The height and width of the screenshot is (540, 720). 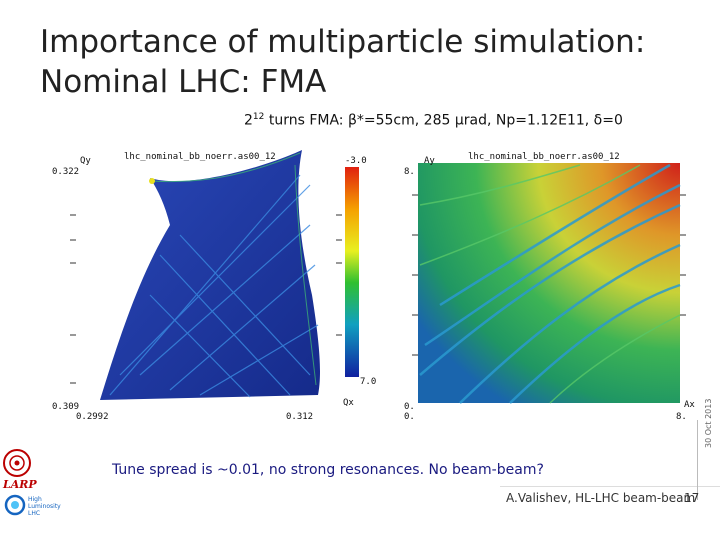 I want to click on colorbar, so click(x=352, y=272).